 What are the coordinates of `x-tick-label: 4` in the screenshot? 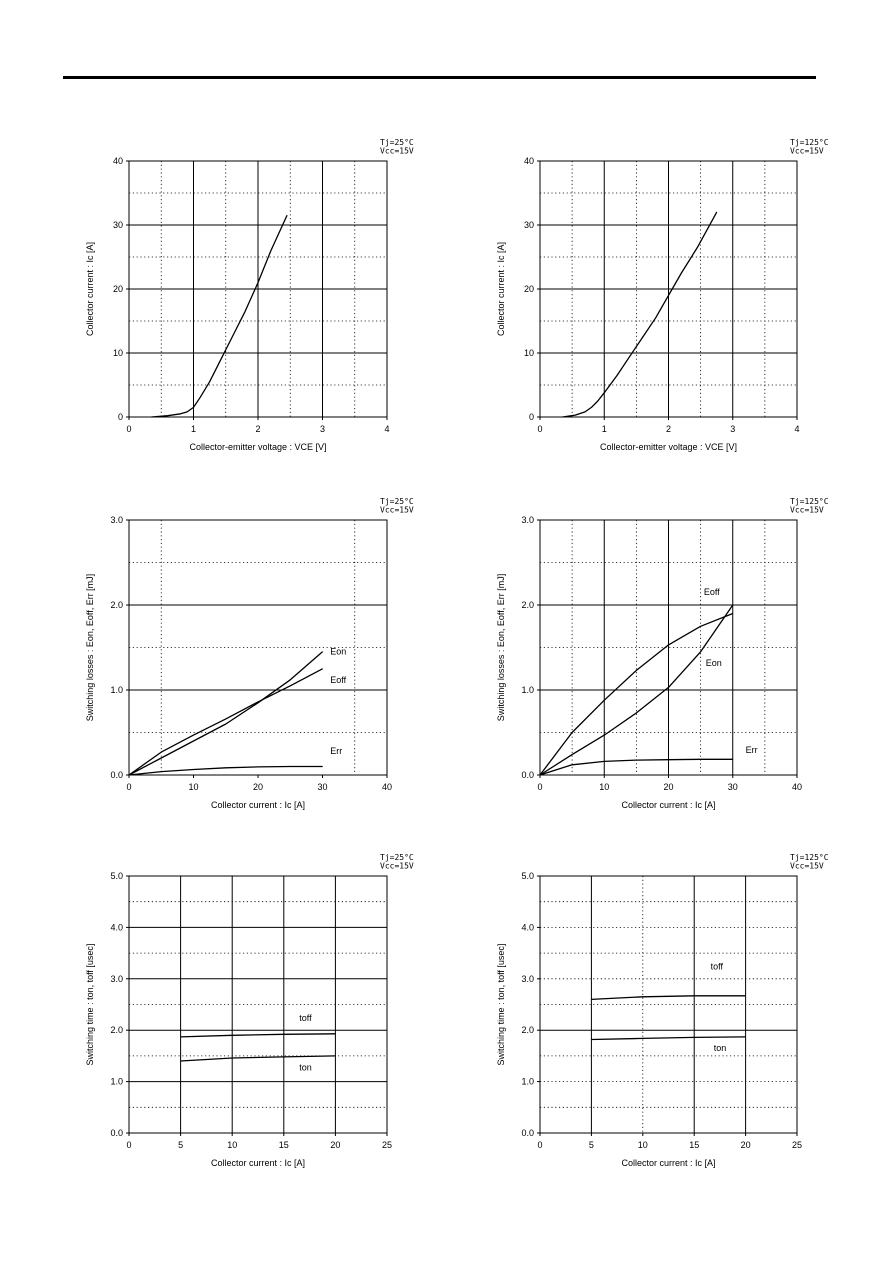 It's located at (796, 429).